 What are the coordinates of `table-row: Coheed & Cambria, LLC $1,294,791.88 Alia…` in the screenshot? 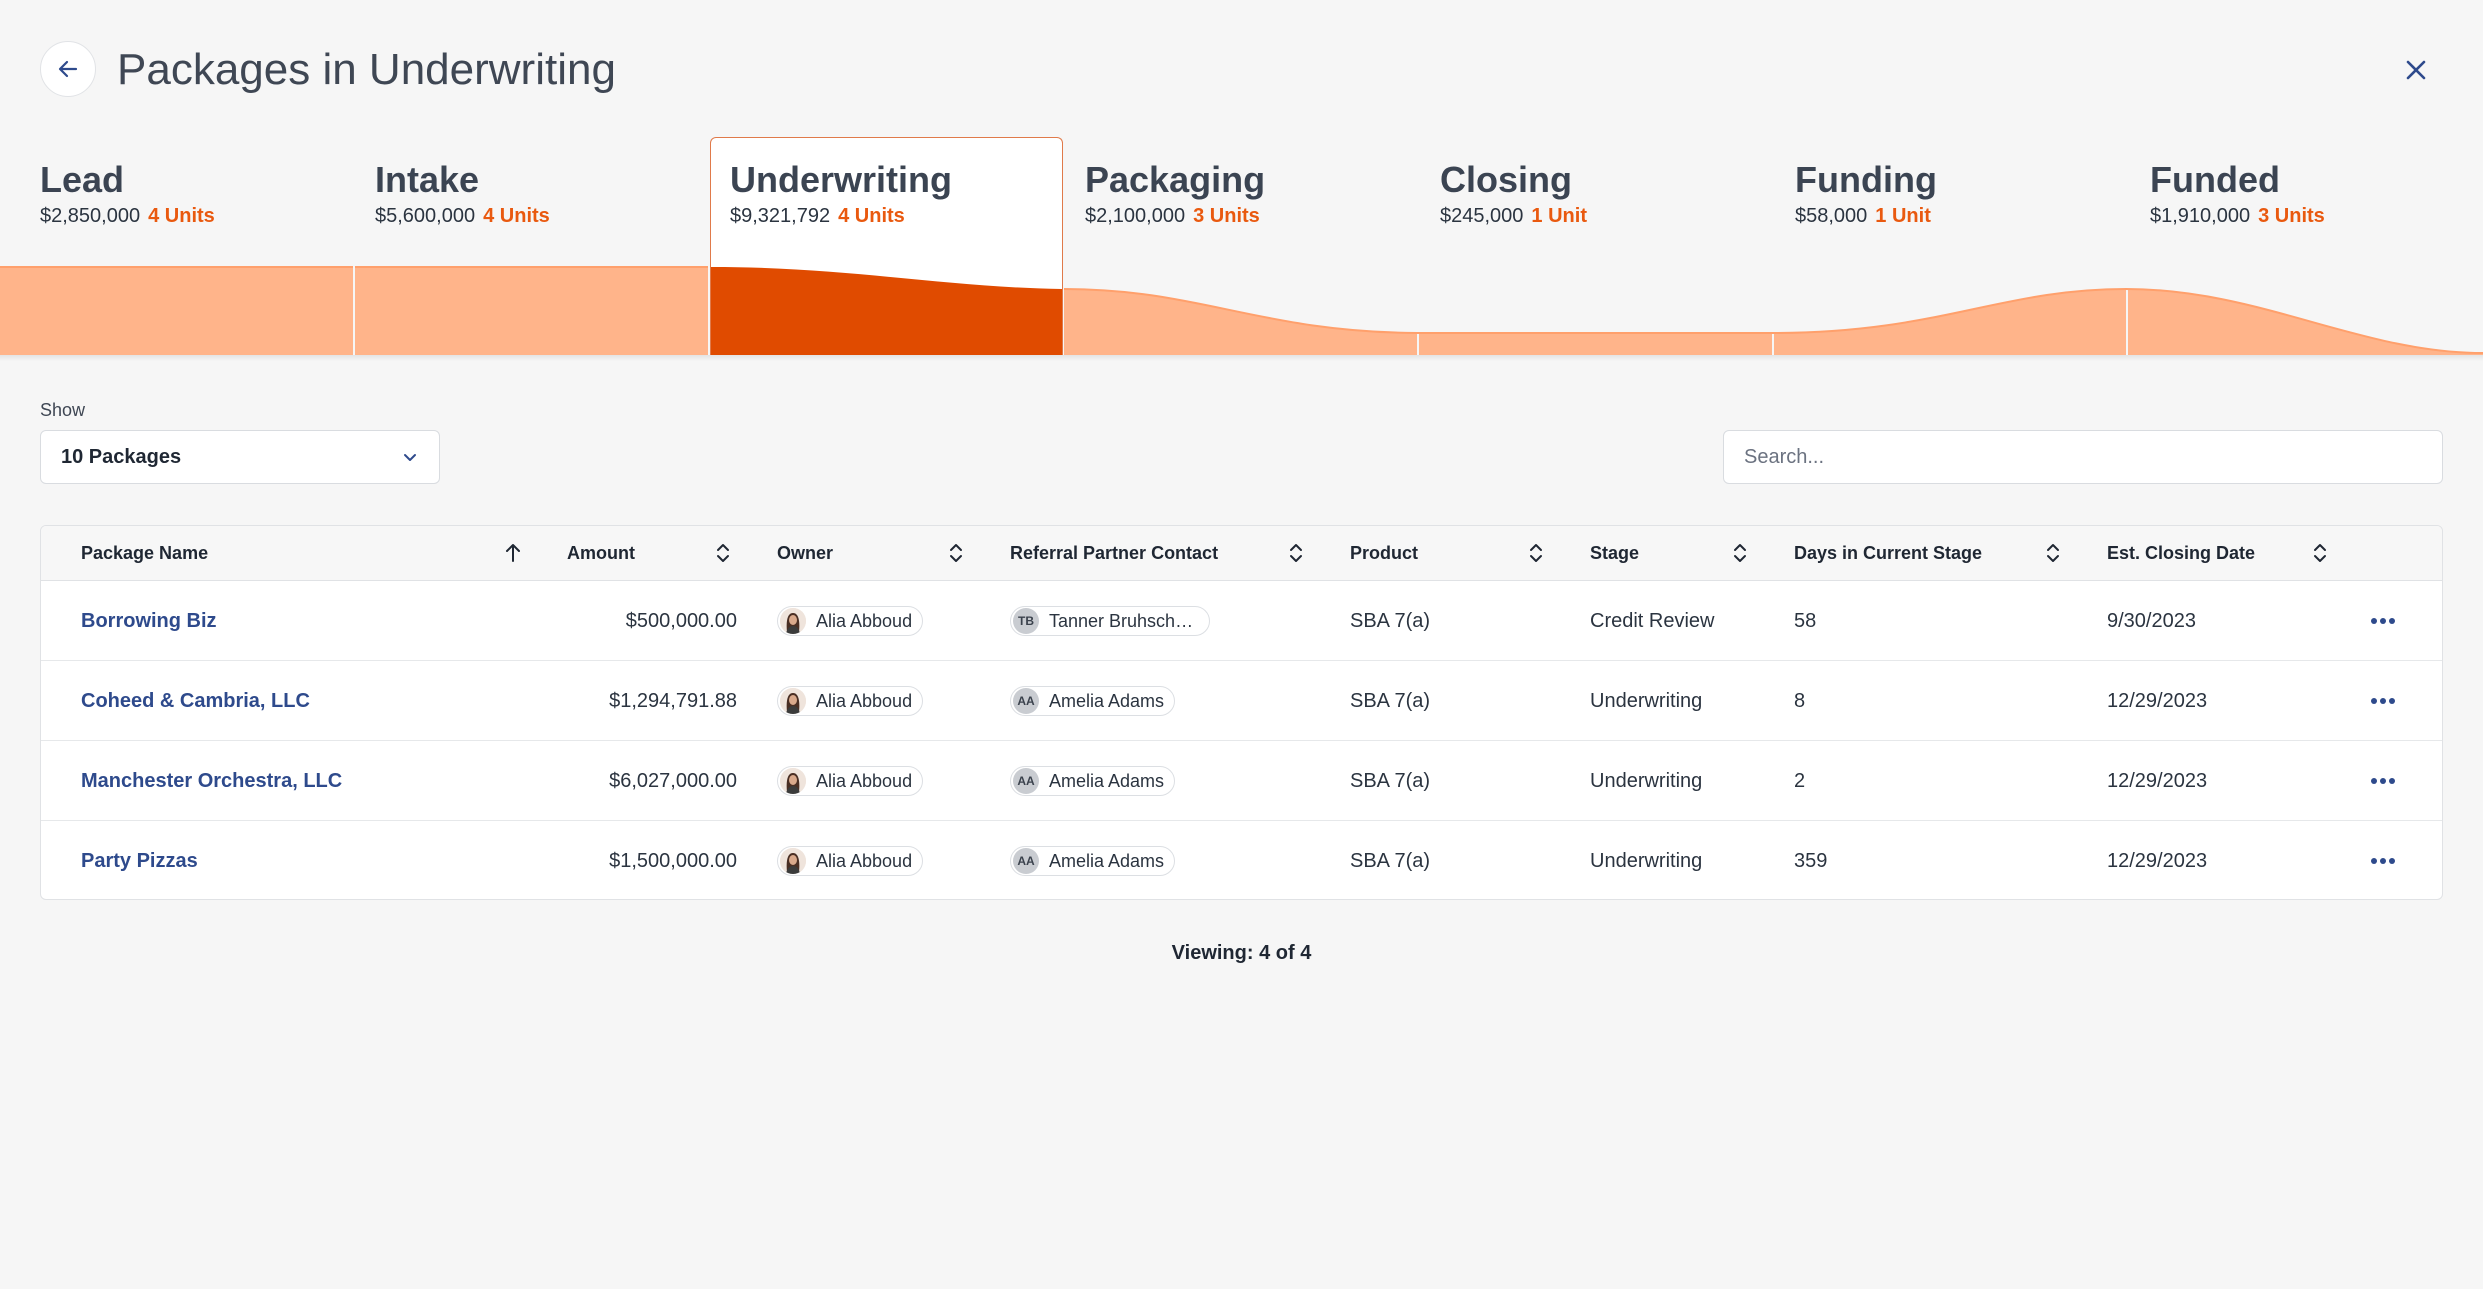 It's located at (1241, 701).